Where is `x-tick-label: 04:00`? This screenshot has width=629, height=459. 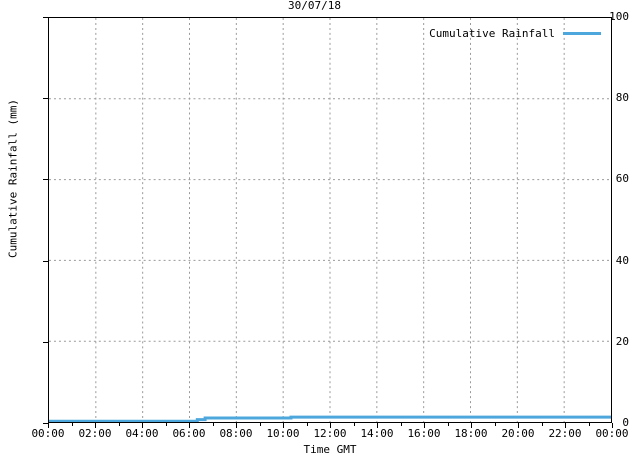
x-tick-label: 04:00 is located at coordinates (142, 433).